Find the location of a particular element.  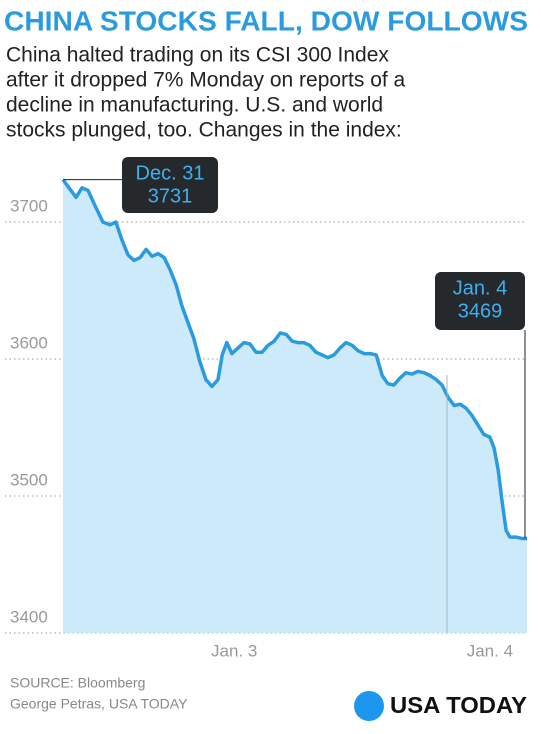

y-tick-label: 3400 is located at coordinates (29, 616).